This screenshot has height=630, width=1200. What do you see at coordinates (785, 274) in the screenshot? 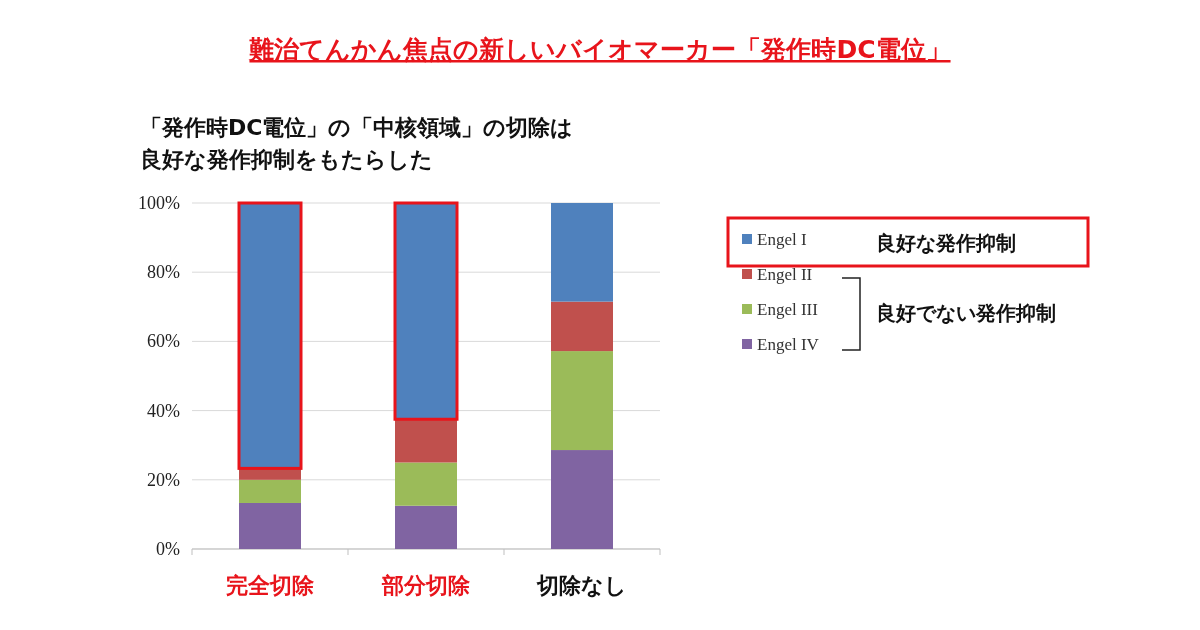
I see `legend-label: Engel II` at bounding box center [785, 274].